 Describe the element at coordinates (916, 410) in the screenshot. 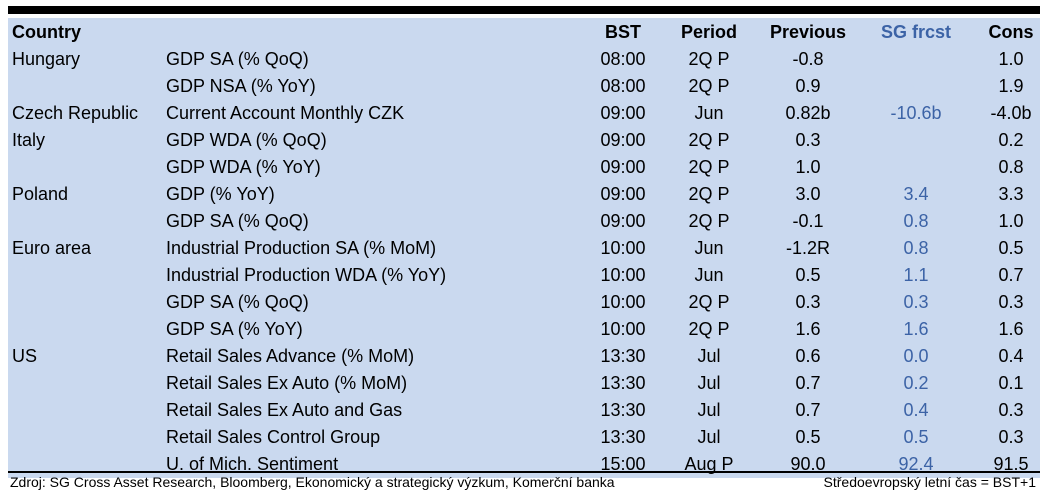

I see `cell-sg-forecast: 0.4` at that location.